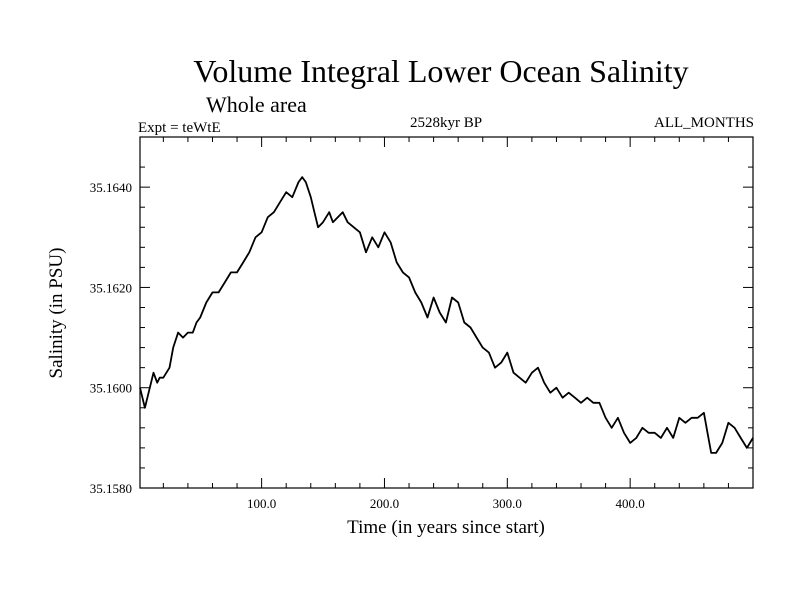 Image resolution: width=800 pixels, height=600 pixels. I want to click on months-label: ALL_MONTHS, so click(704, 123).